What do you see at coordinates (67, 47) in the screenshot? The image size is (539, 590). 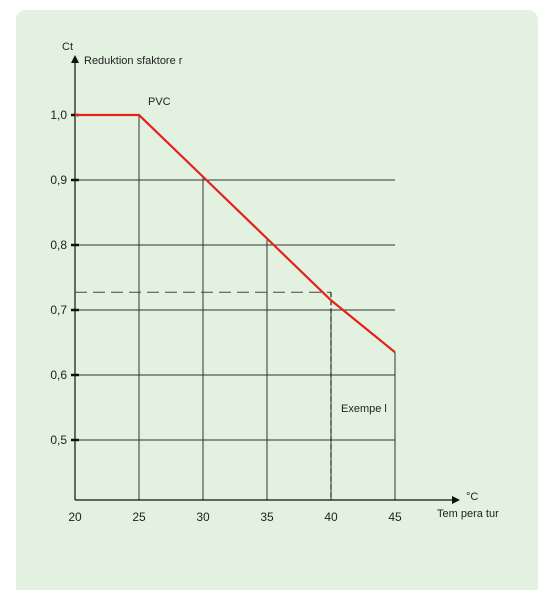 I see `y-unit-label: Ct` at bounding box center [67, 47].